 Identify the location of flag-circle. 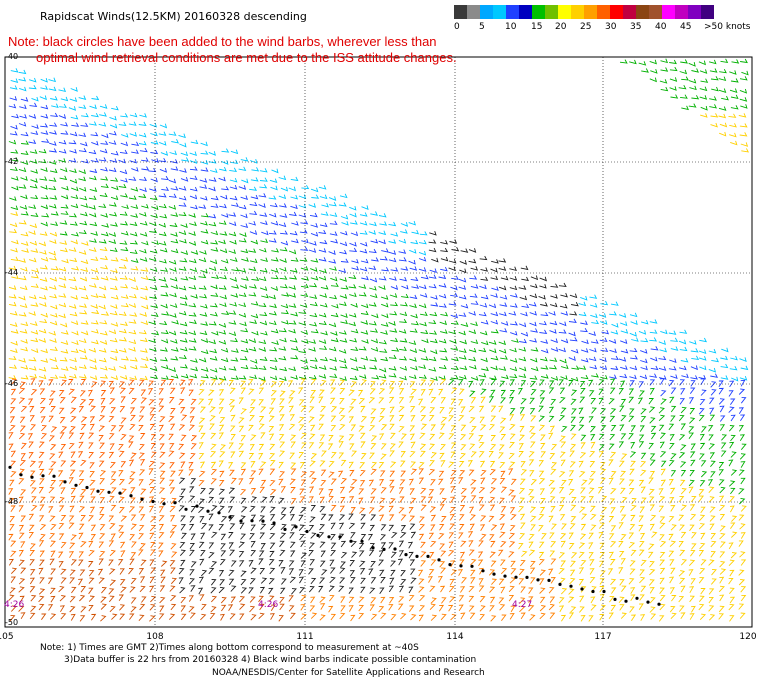
(417, 556).